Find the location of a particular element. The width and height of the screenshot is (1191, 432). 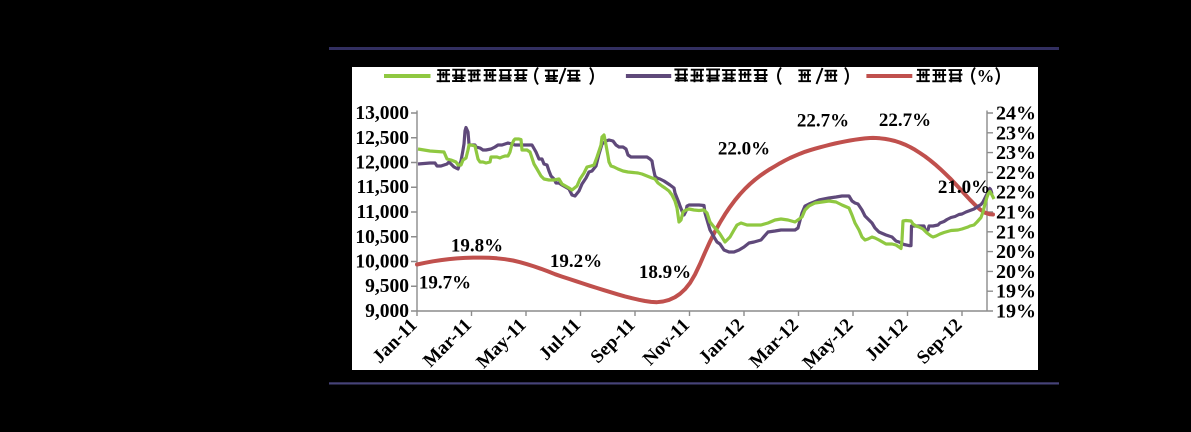

svg-text: 22.0% is located at coordinates (744, 149).